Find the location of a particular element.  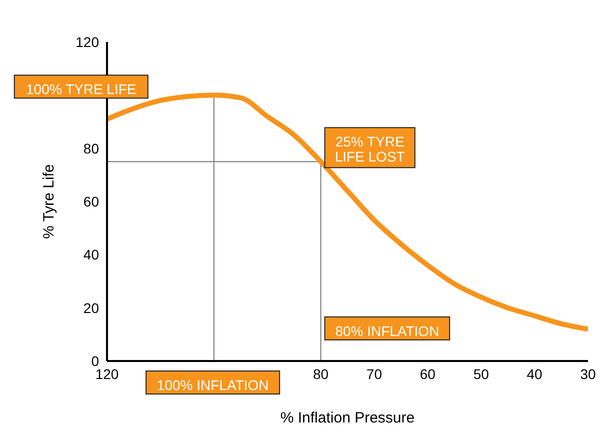

y-tick-label: 40 is located at coordinates (91, 254).